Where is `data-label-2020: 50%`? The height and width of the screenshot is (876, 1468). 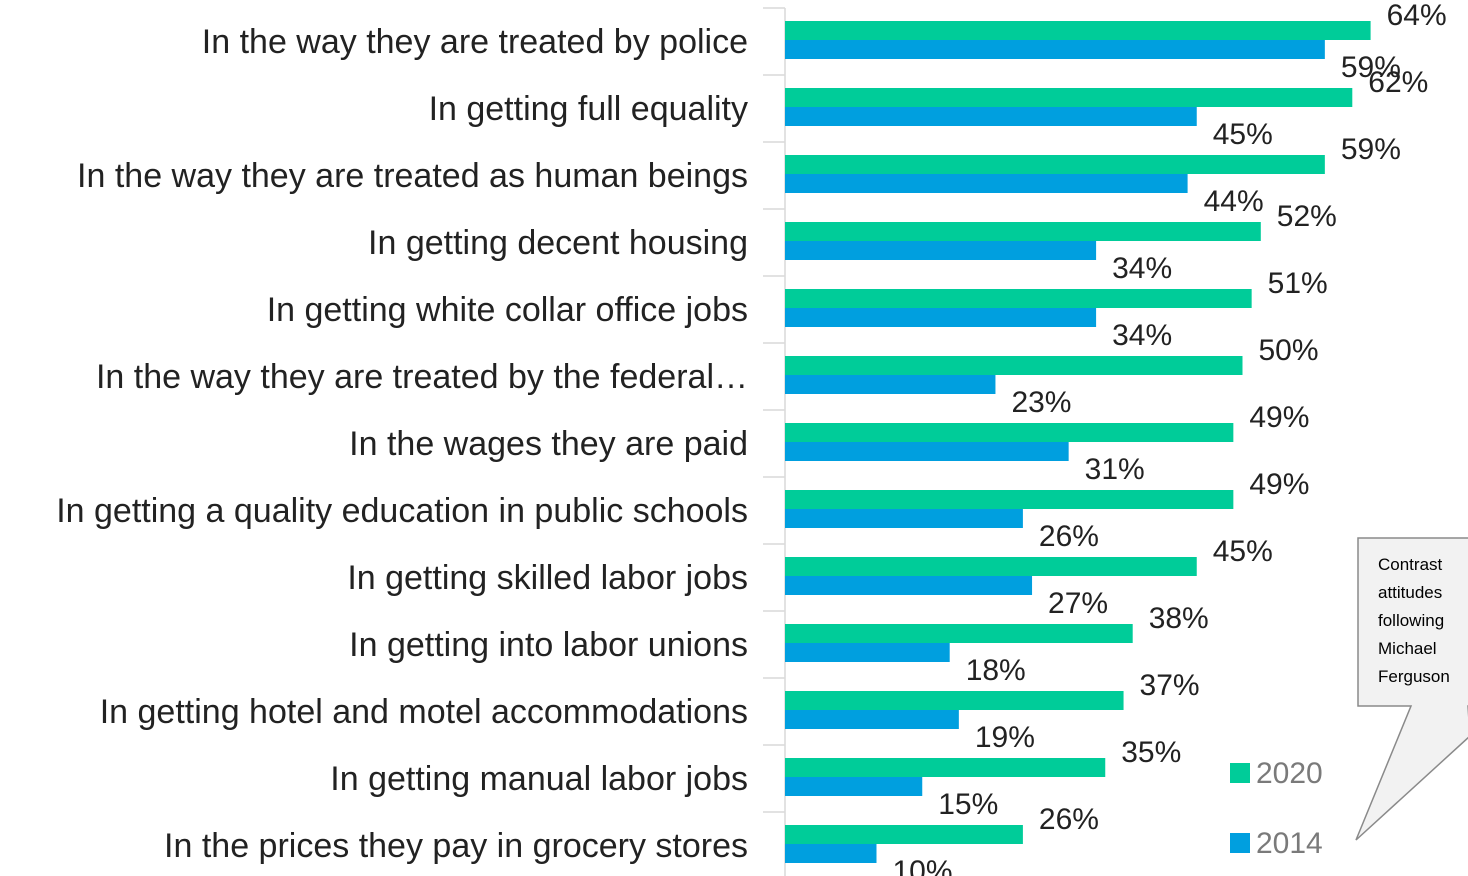
data-label-2020: 50% is located at coordinates (1289, 350).